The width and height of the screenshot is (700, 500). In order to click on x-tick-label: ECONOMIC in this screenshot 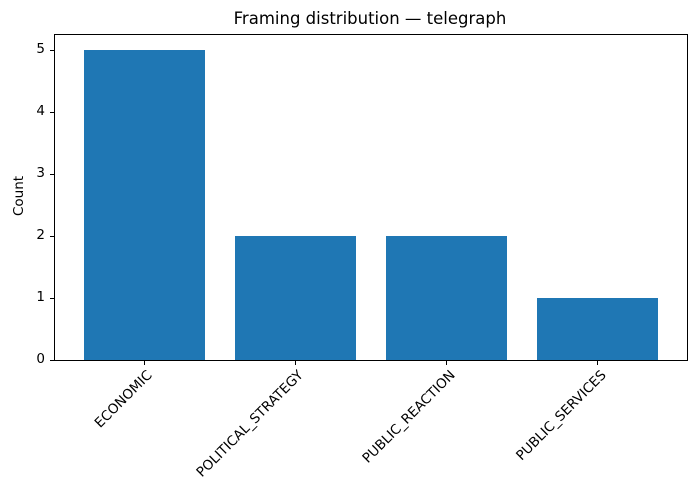, I will do `click(123, 399)`.